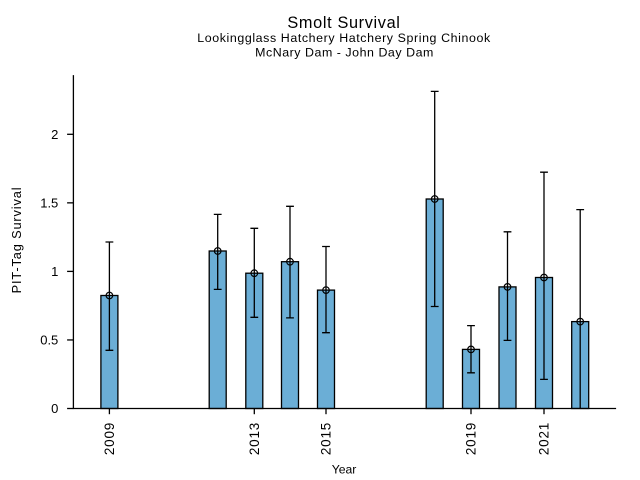  Describe the element at coordinates (109, 438) in the screenshot. I see `svg-text: 2009` at that location.